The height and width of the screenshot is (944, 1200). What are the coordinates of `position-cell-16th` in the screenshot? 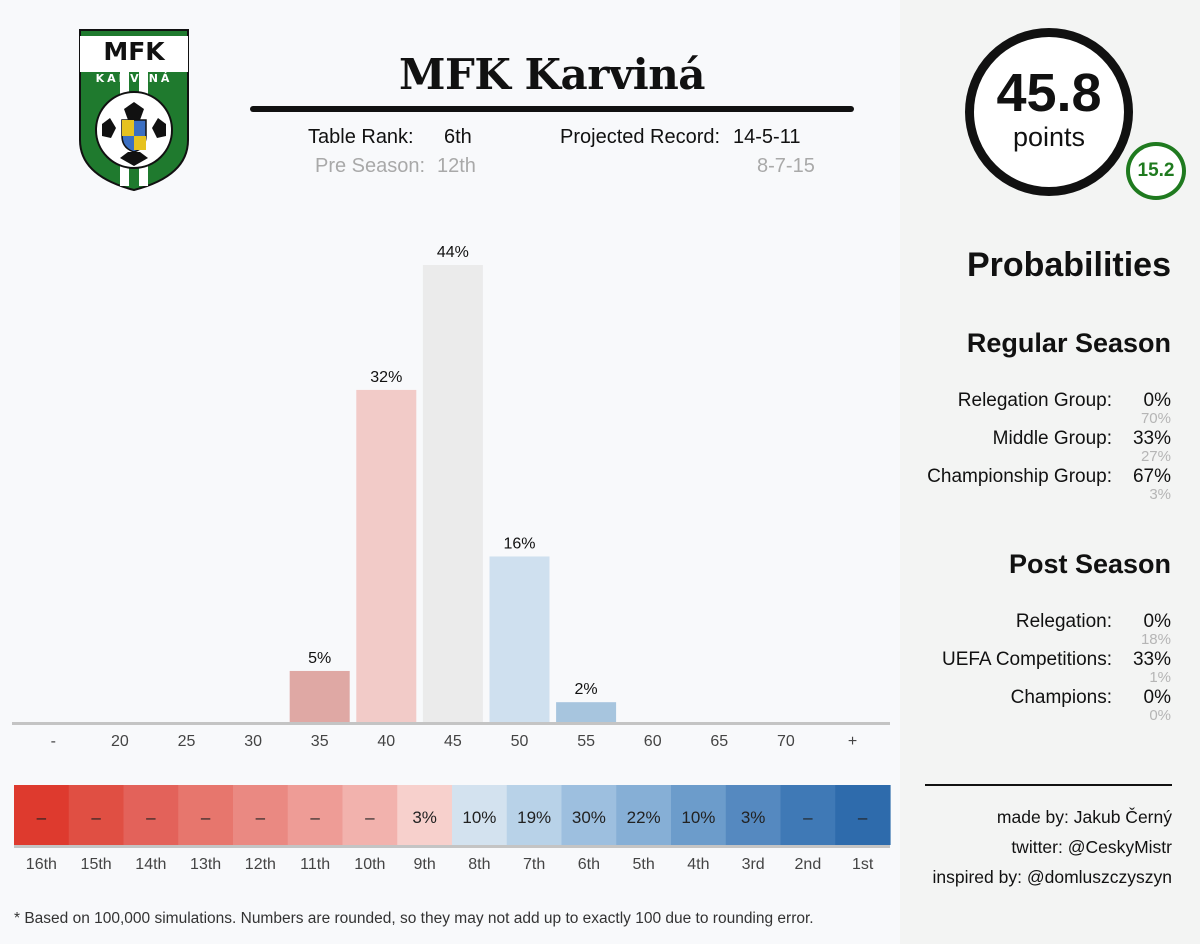 It's located at (42, 815).